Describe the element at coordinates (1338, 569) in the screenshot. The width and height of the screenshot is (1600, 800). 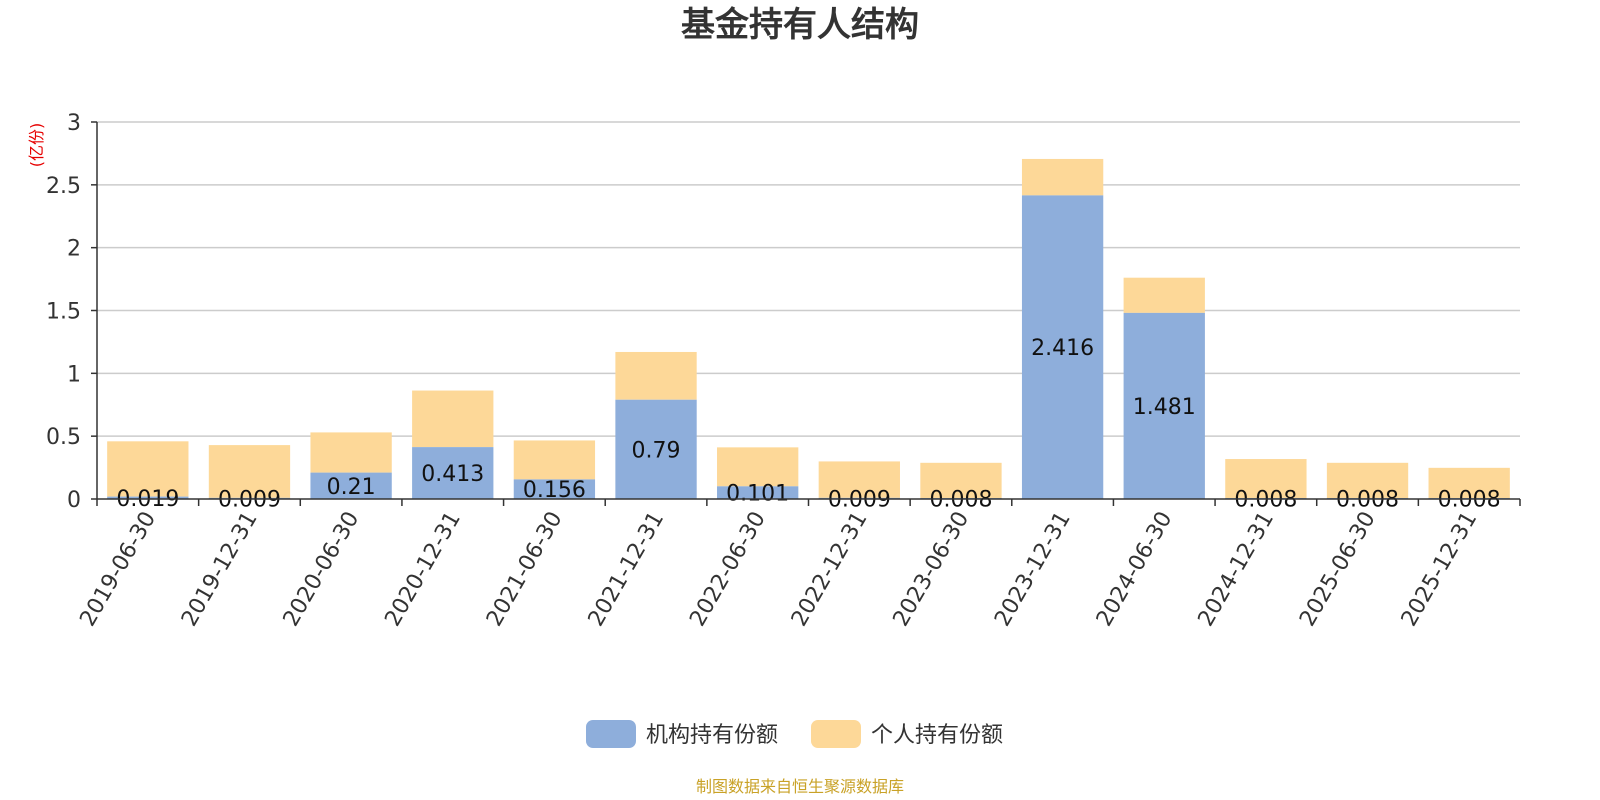
I see `x-tick-label: 2025-06-30` at that location.